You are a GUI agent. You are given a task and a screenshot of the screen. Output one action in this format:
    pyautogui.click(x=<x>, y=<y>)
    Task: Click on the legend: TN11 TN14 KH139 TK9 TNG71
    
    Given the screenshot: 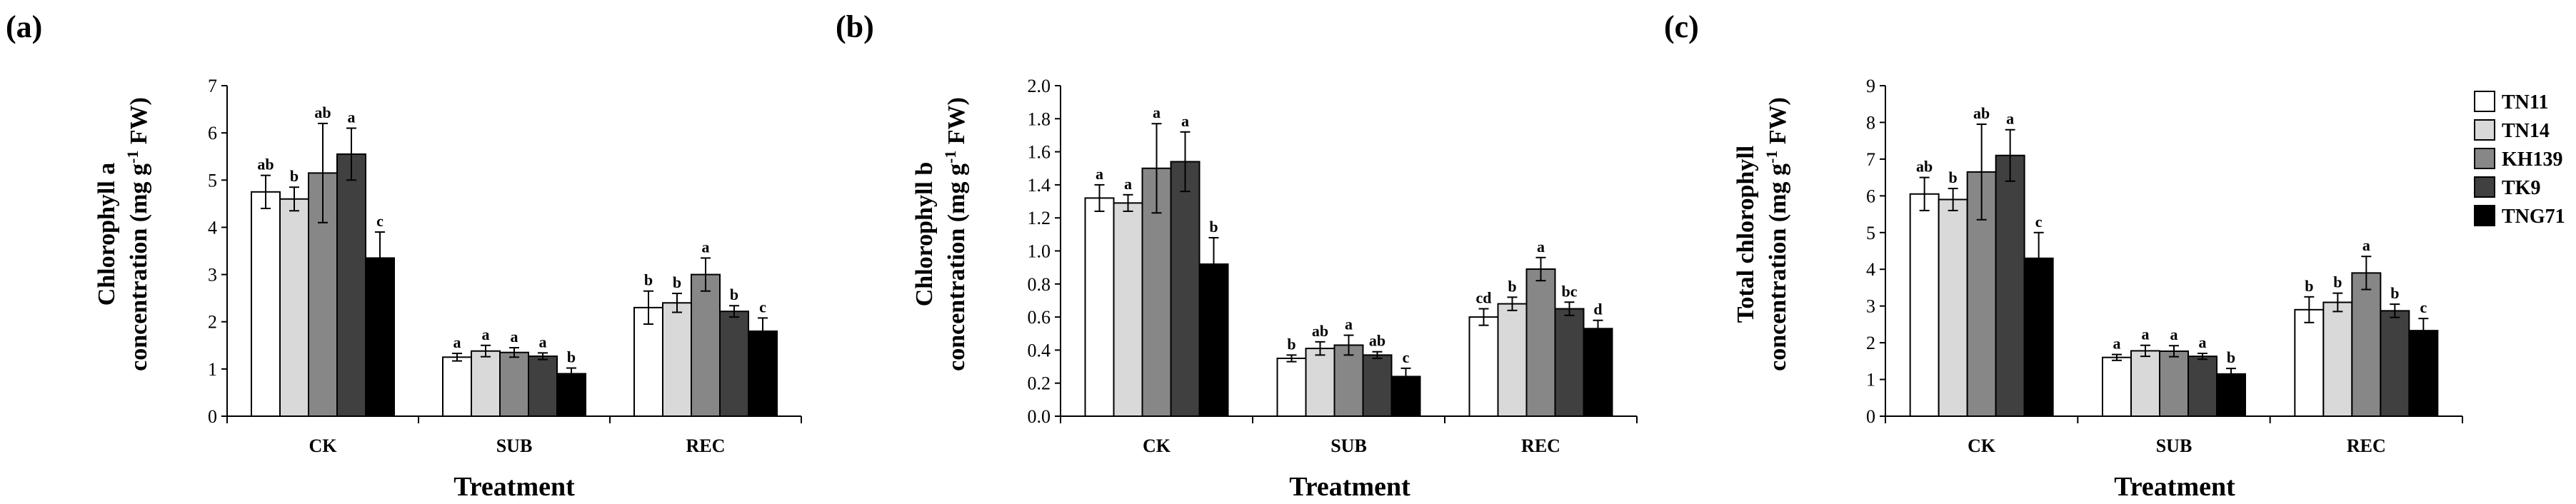 What is the action you would take?
    pyautogui.click(x=2519, y=155)
    